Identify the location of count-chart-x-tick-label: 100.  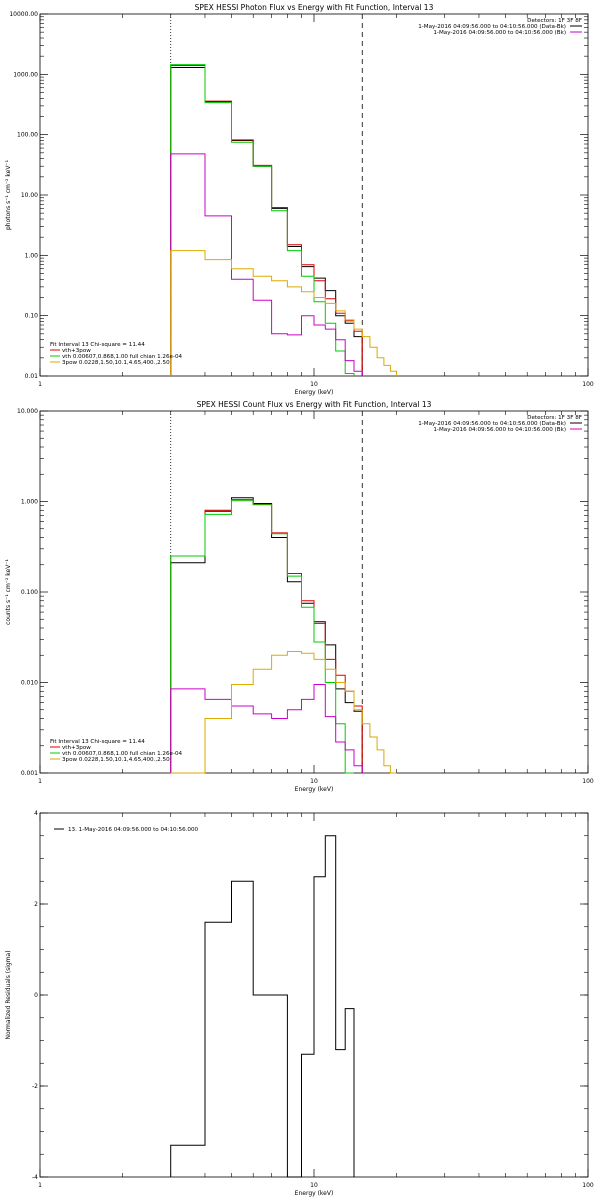
(588, 781).